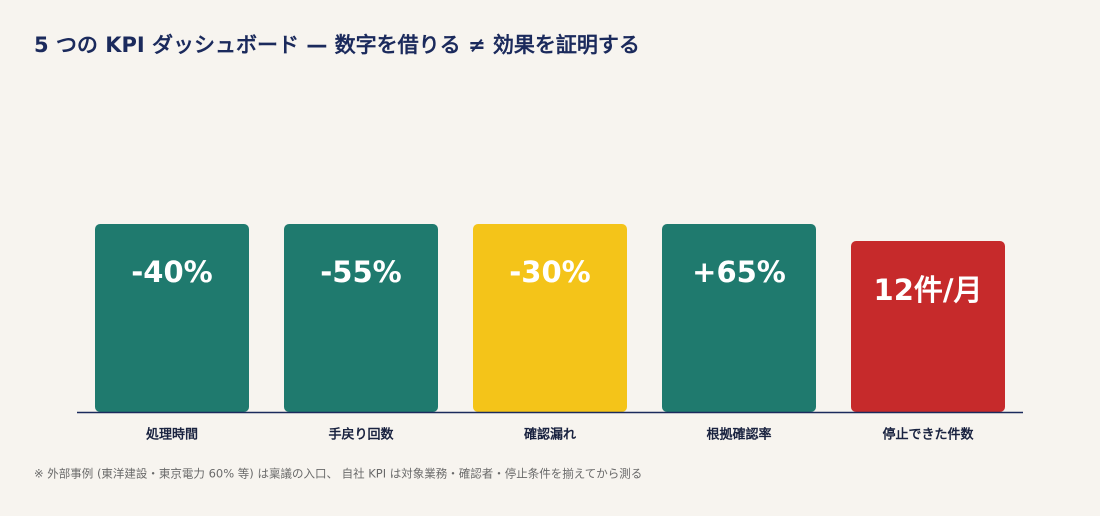 Image resolution: width=1100 pixels, height=516 pixels. I want to click on kpi-value: 12件/月, so click(928, 290).